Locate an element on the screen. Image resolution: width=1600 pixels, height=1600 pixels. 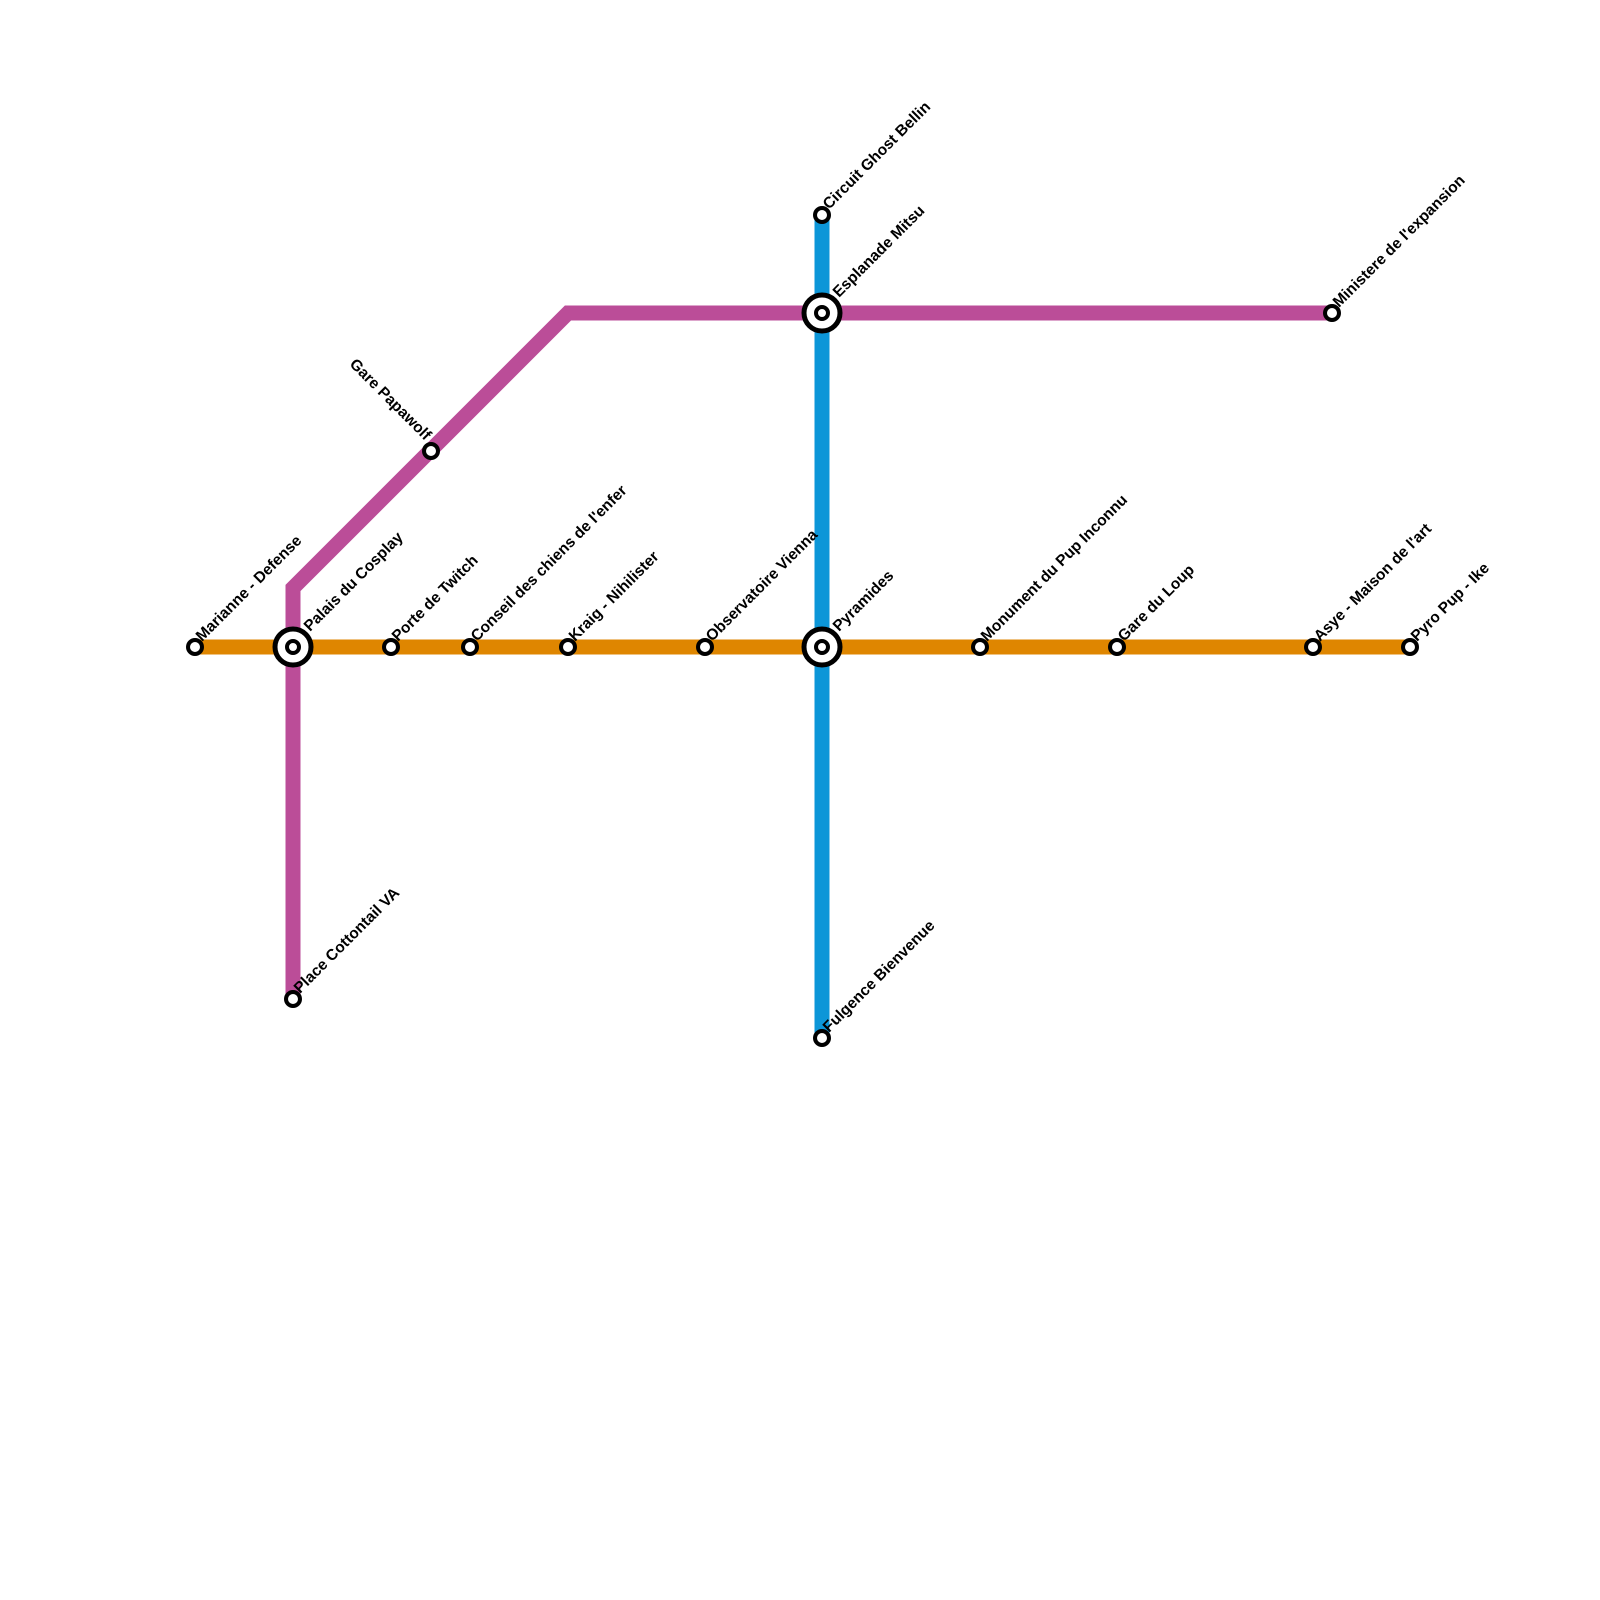
station: Ministere de l'expansion is located at coordinates (1396, 247).